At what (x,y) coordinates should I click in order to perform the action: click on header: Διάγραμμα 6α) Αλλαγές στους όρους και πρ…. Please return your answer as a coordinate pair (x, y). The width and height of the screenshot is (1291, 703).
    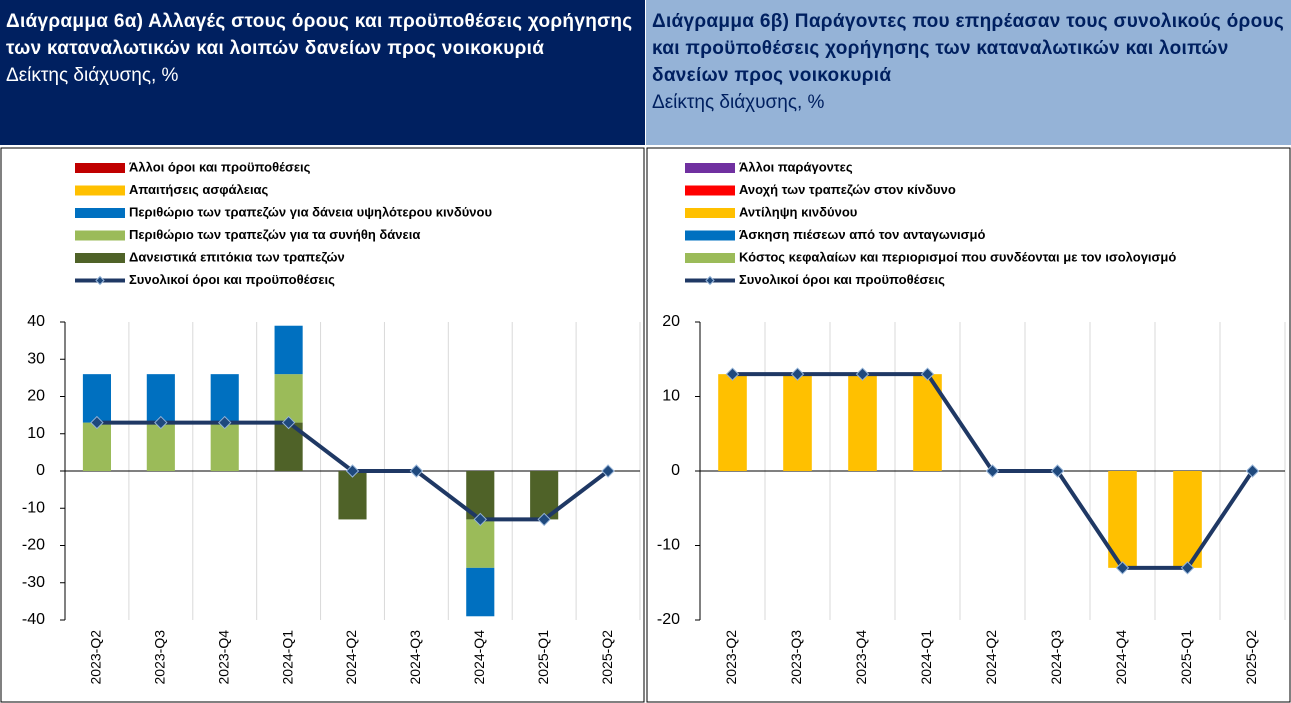
    Looking at the image, I should click on (322, 72).